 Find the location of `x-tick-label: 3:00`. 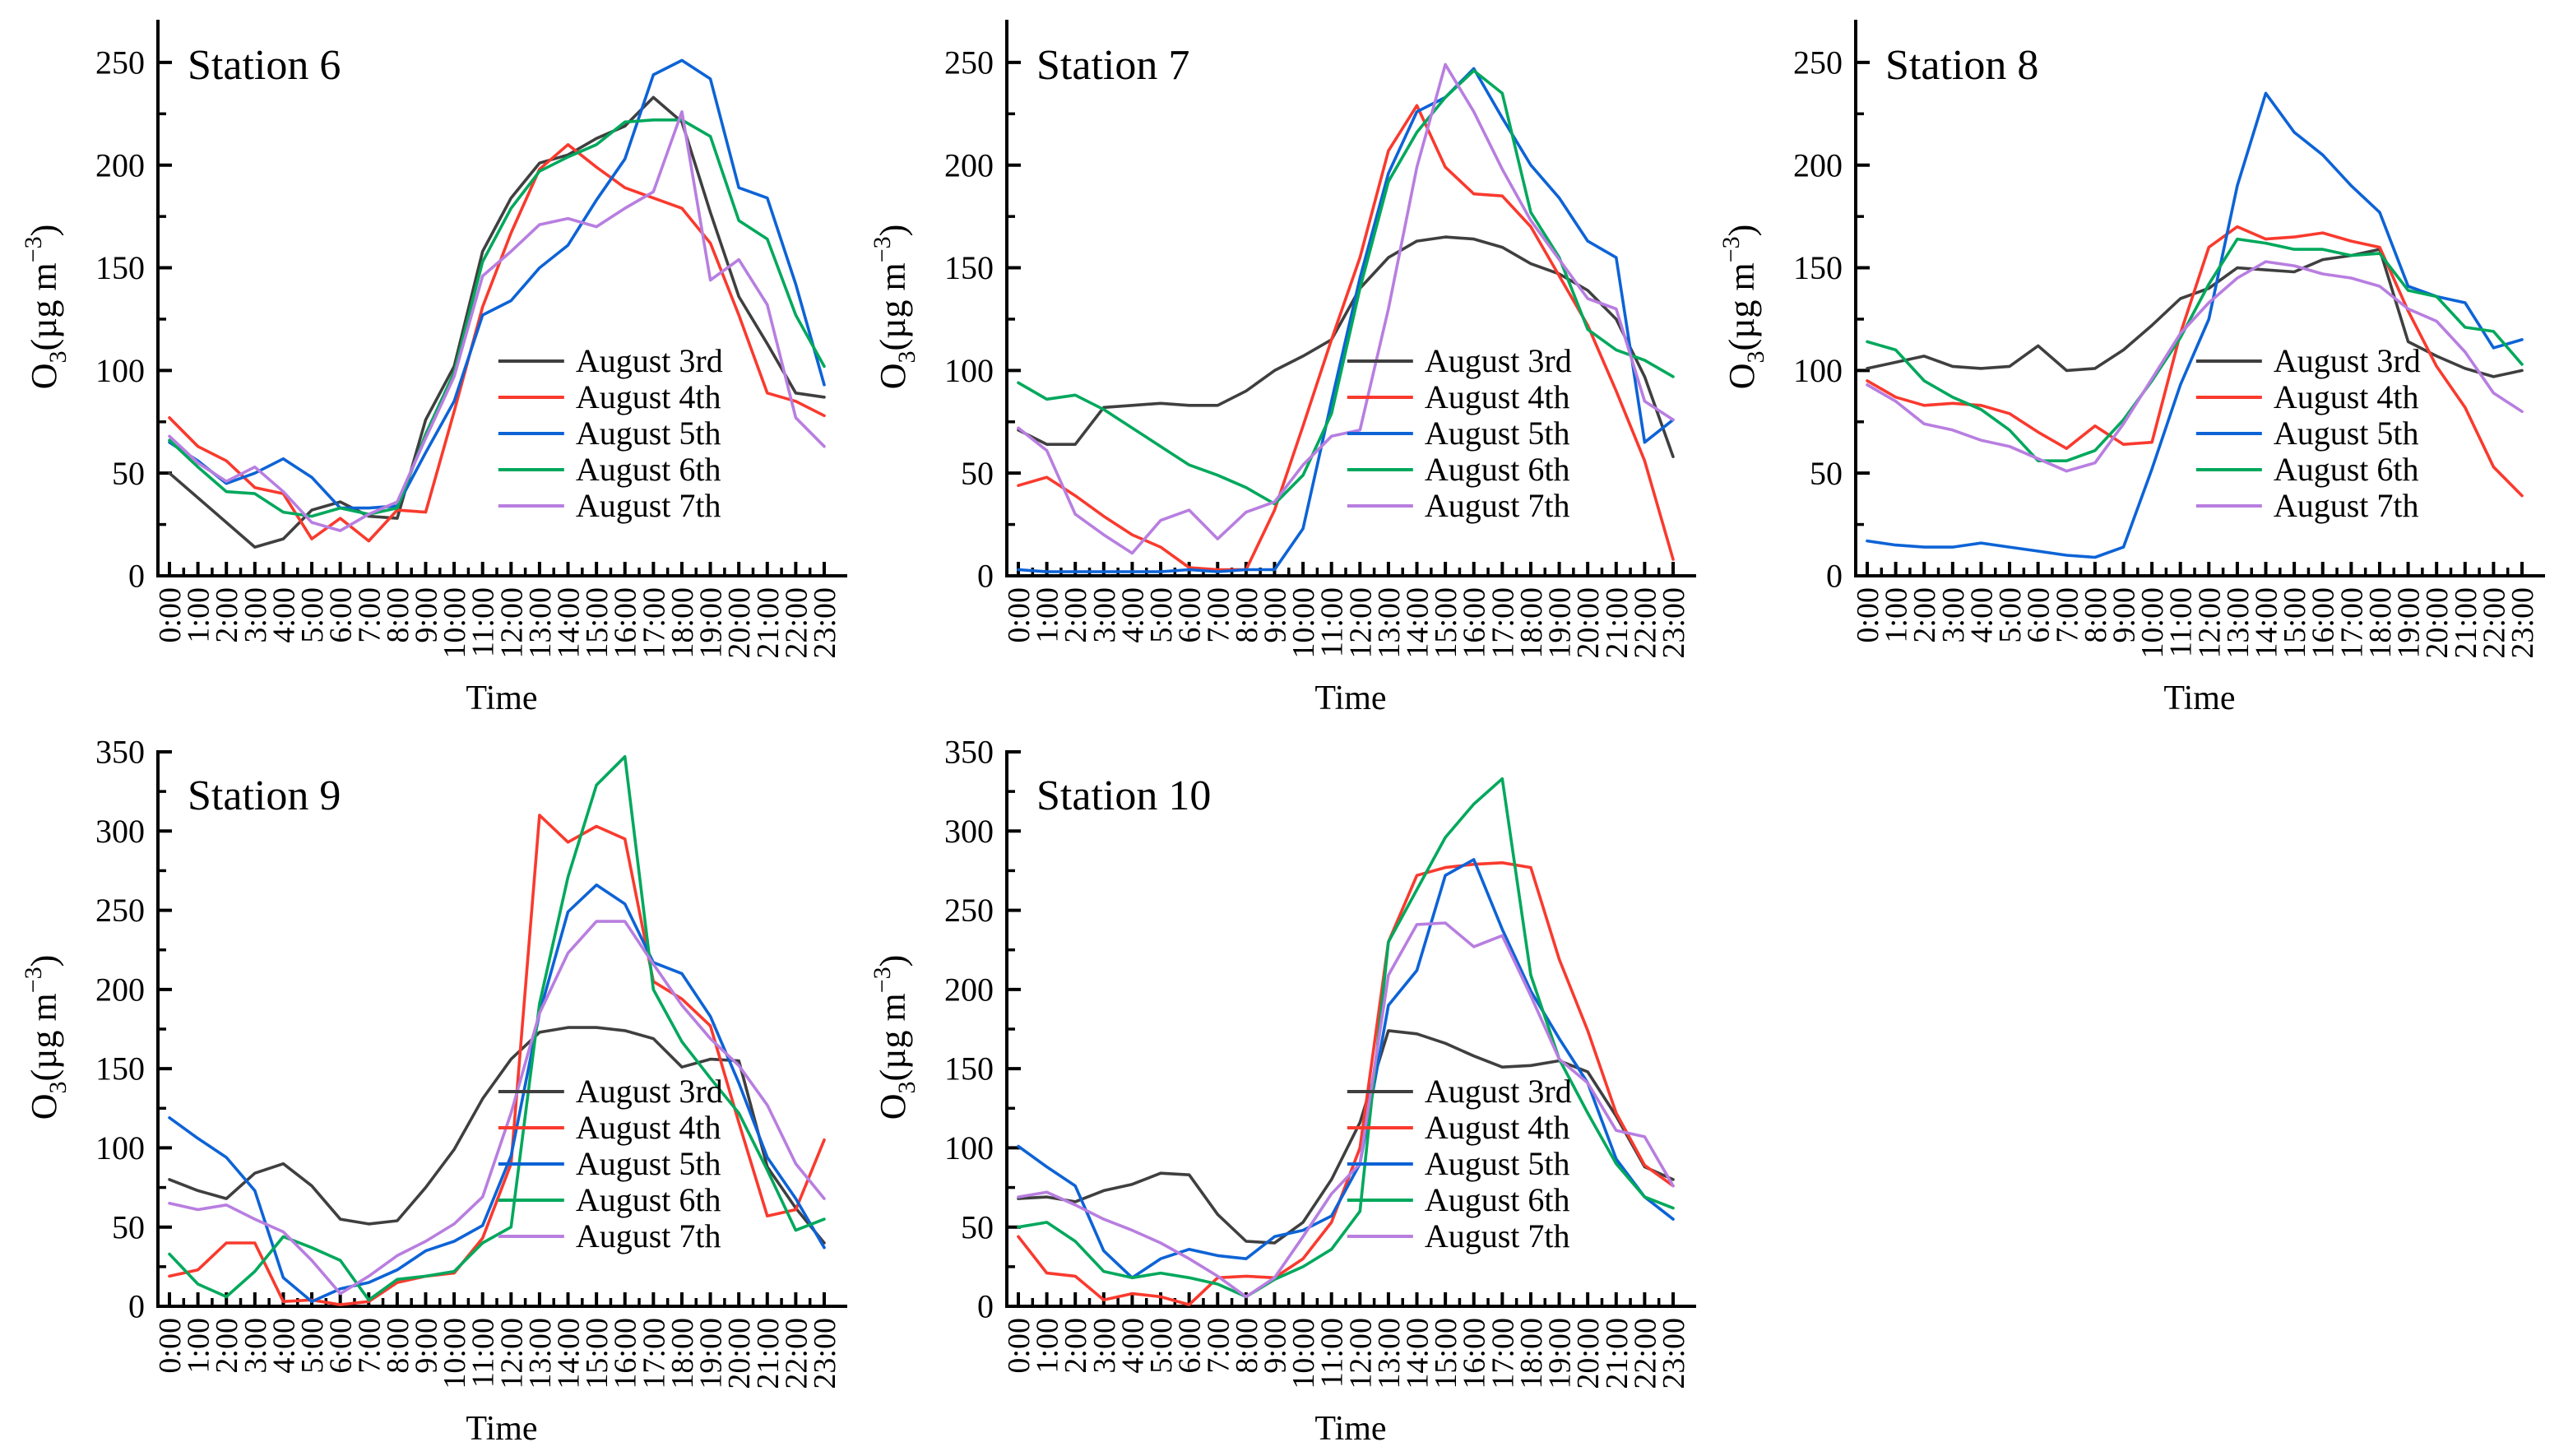

x-tick-label: 3:00 is located at coordinates (1954, 615).